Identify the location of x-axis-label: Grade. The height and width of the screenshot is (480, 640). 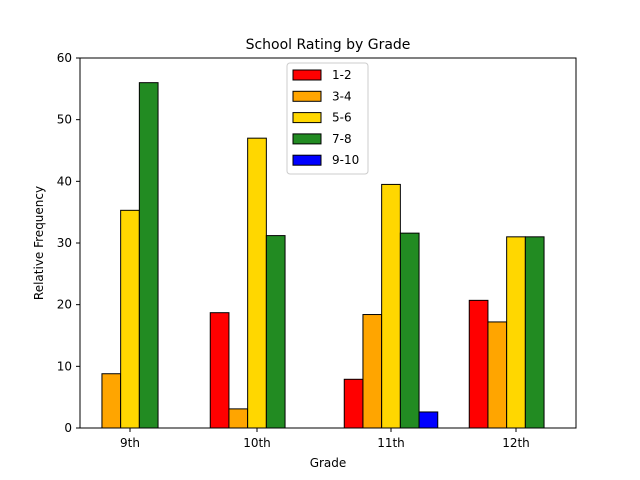
(328, 463).